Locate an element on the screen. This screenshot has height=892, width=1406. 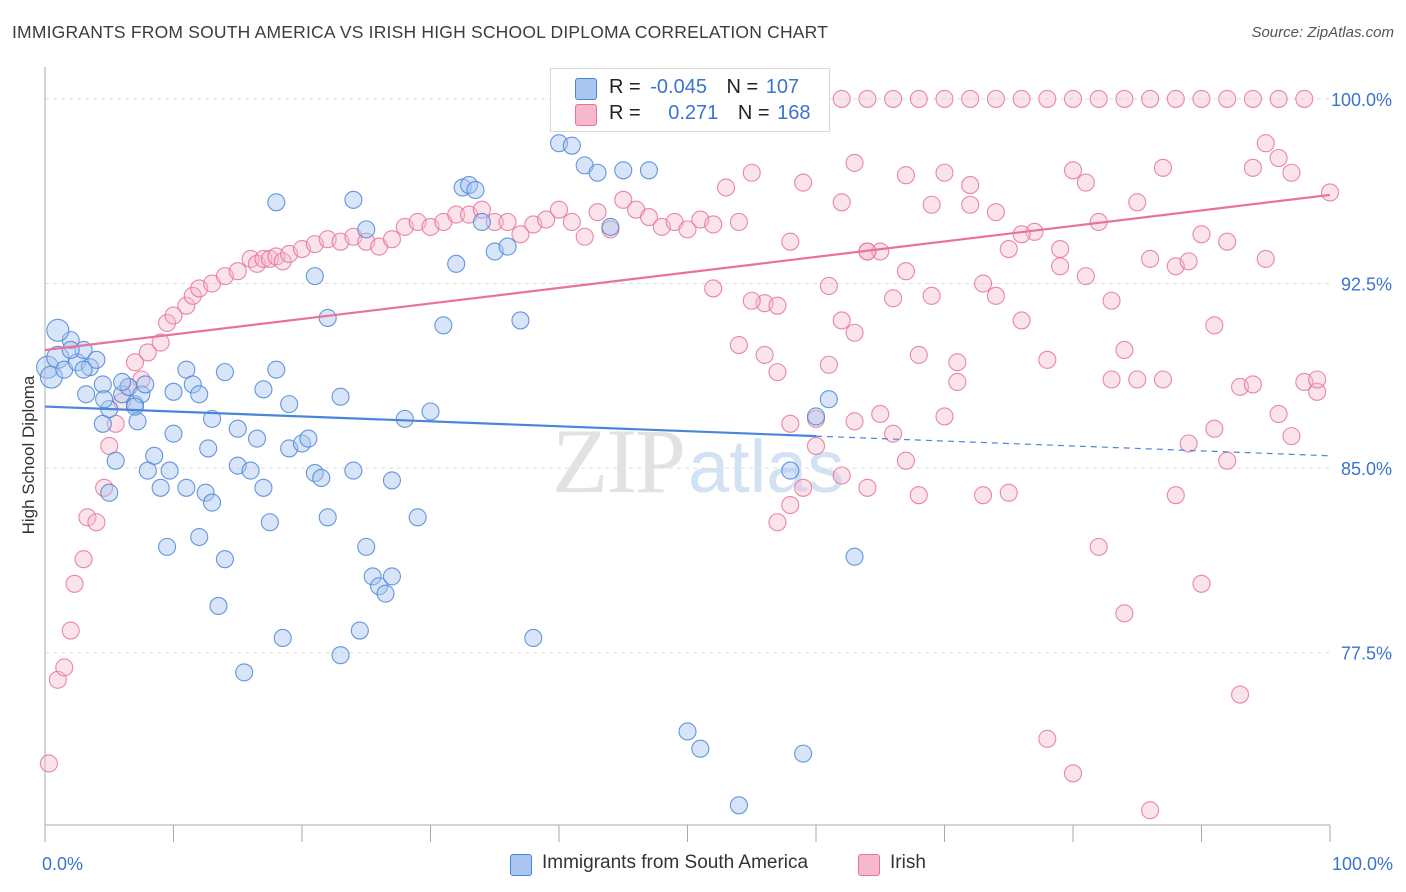
bottom-legend-swatch-blue is located at coordinates (521, 865).